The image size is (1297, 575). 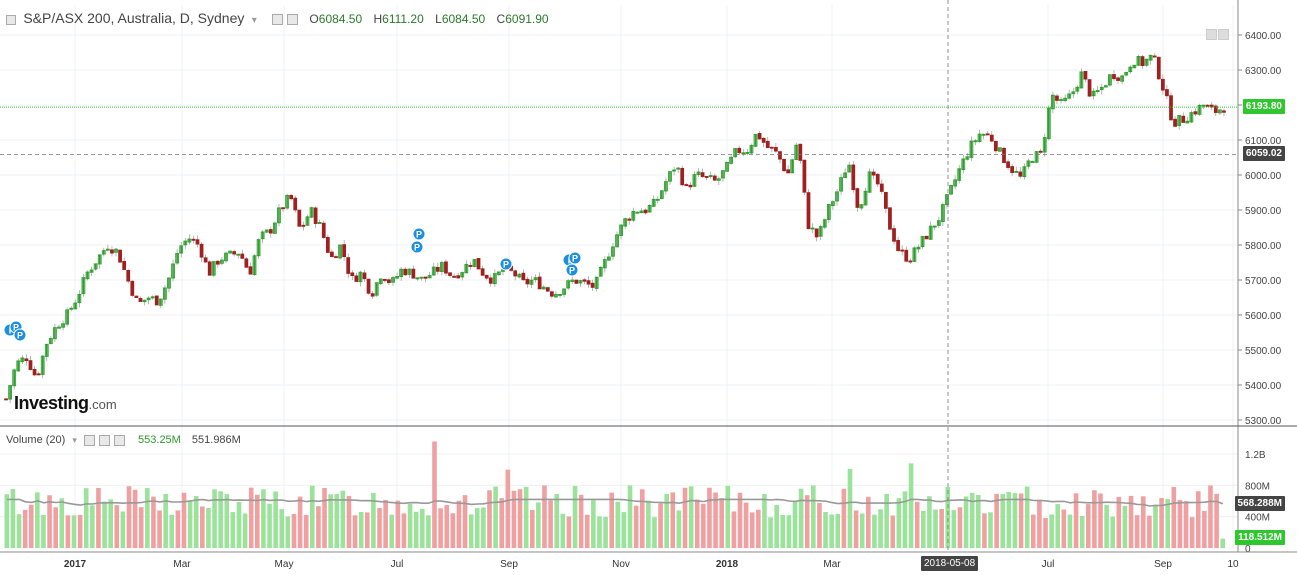 I want to click on dropdown-chevron-icon: ▾, so click(x=254, y=20).